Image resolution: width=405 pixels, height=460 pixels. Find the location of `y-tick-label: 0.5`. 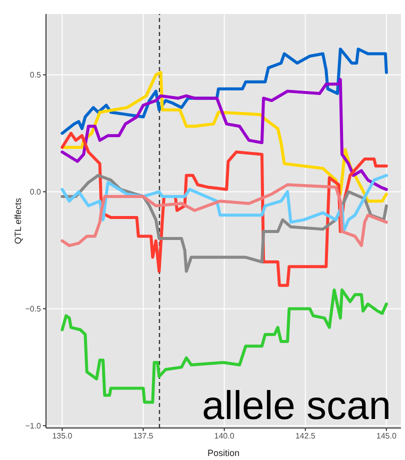

y-tick-label: 0.5 is located at coordinates (36, 75).